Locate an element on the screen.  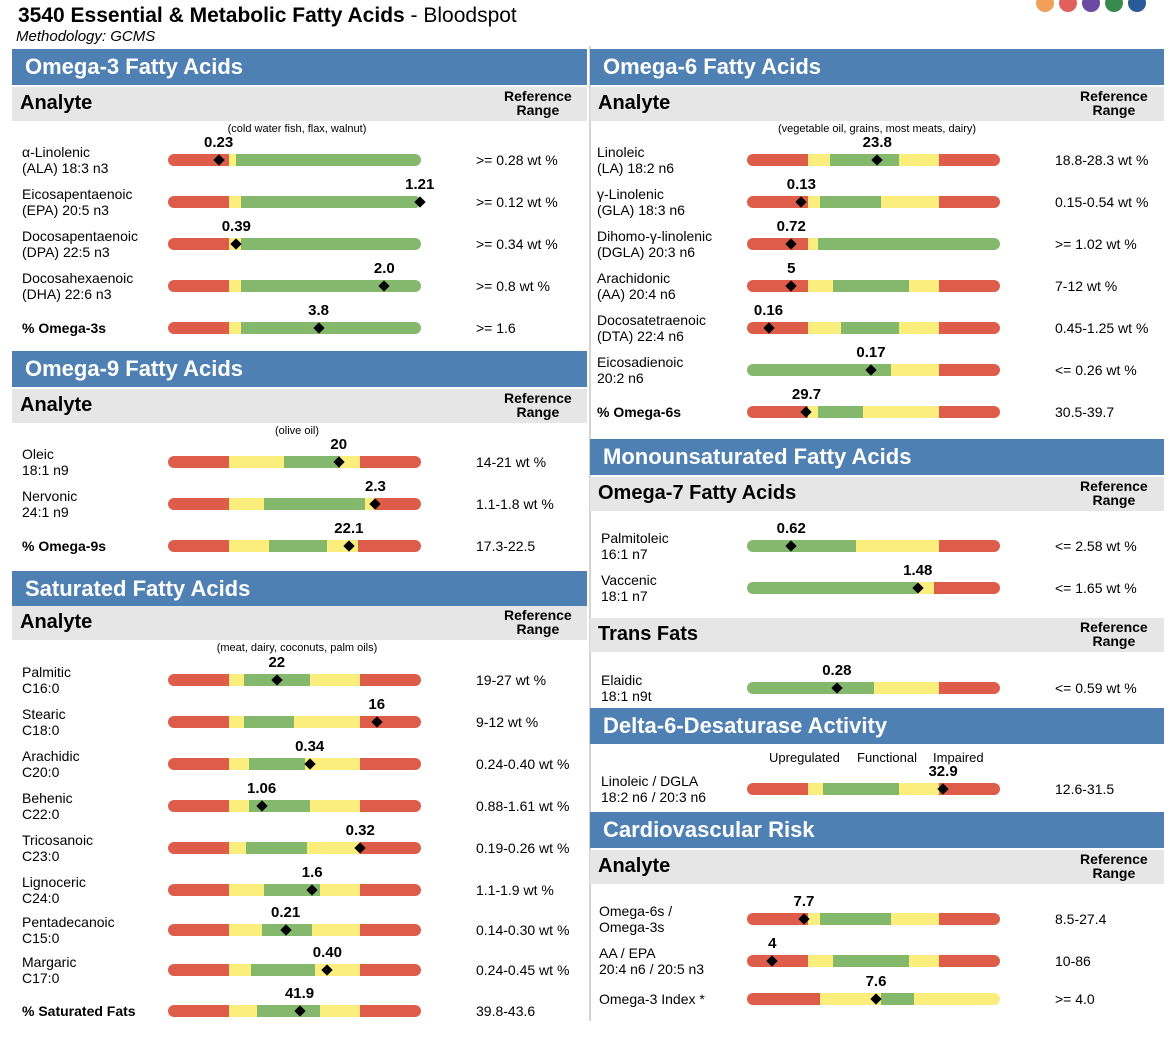
color-dots is located at coordinates (1091, 6).